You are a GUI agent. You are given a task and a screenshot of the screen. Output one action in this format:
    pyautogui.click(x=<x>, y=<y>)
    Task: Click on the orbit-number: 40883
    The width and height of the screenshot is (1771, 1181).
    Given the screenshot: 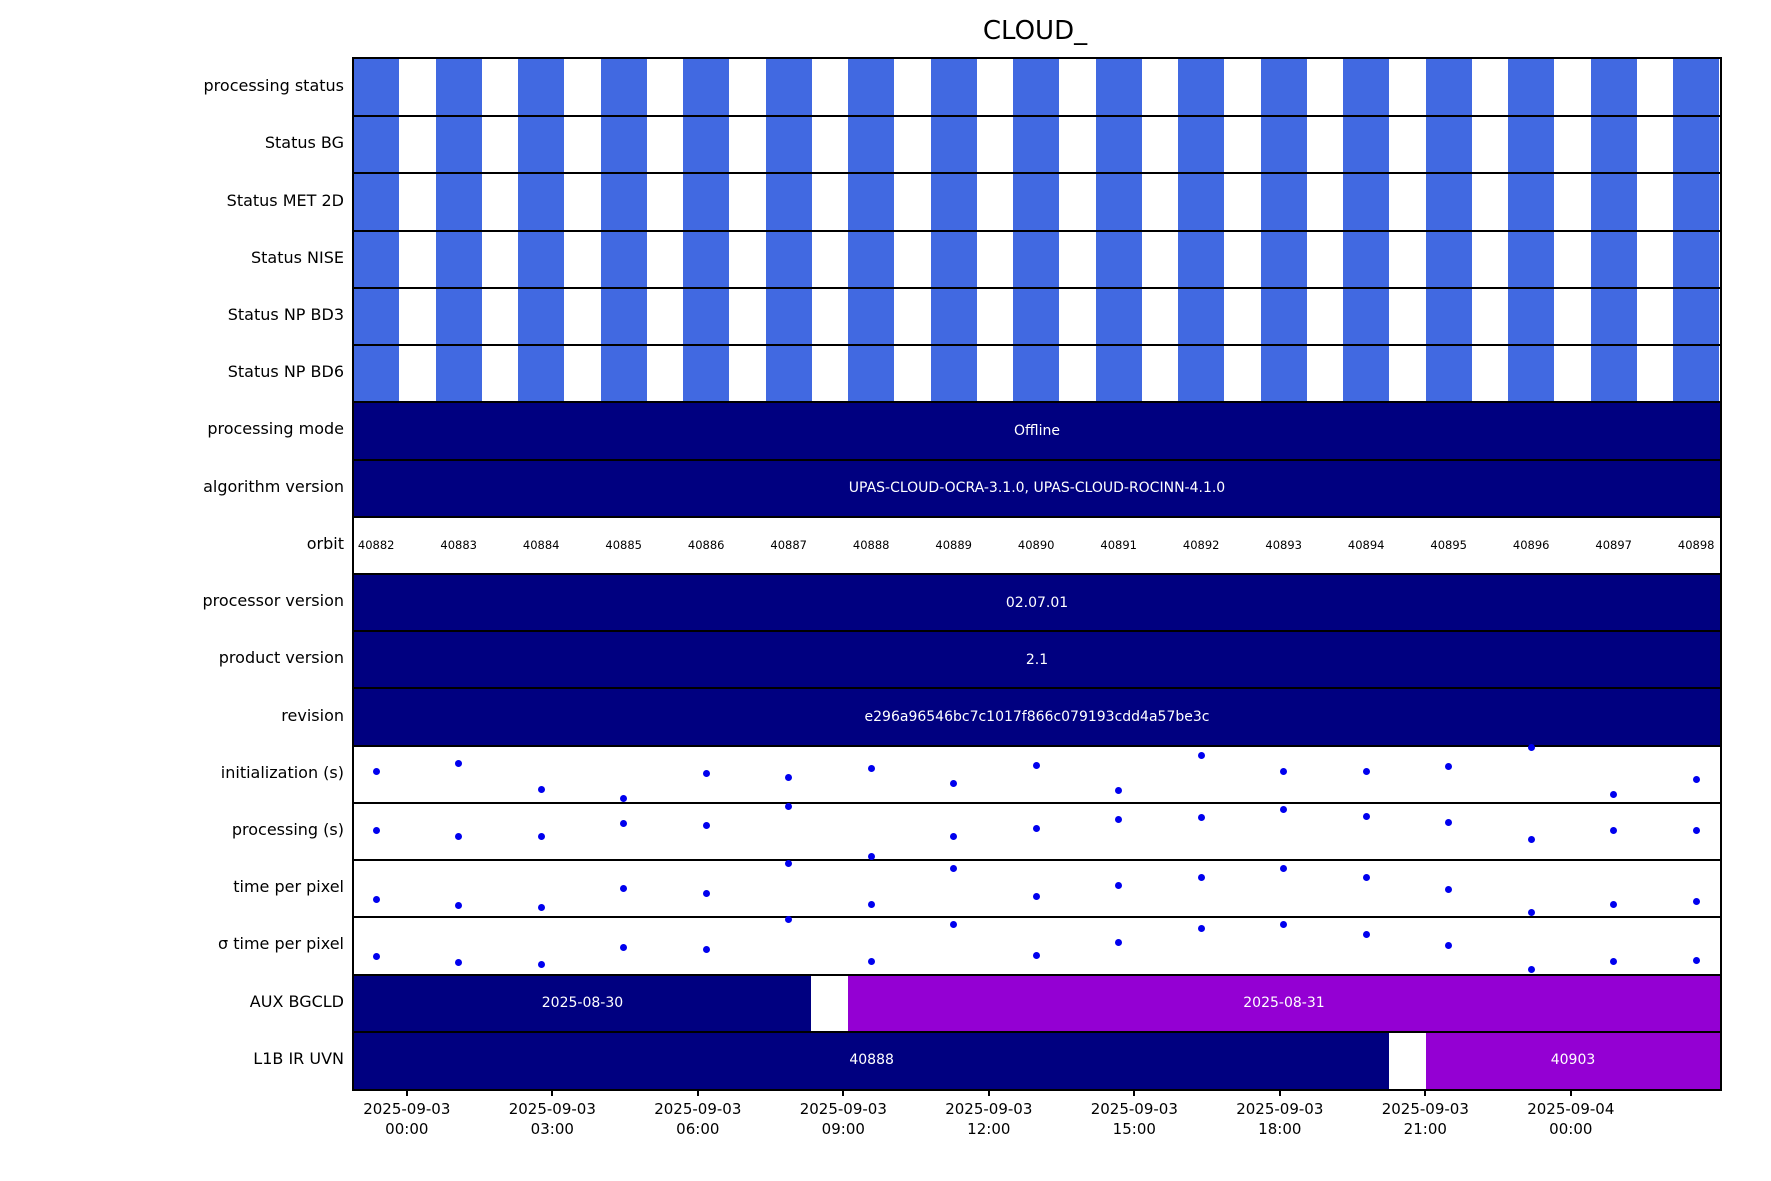 What is the action you would take?
    pyautogui.click(x=458, y=545)
    